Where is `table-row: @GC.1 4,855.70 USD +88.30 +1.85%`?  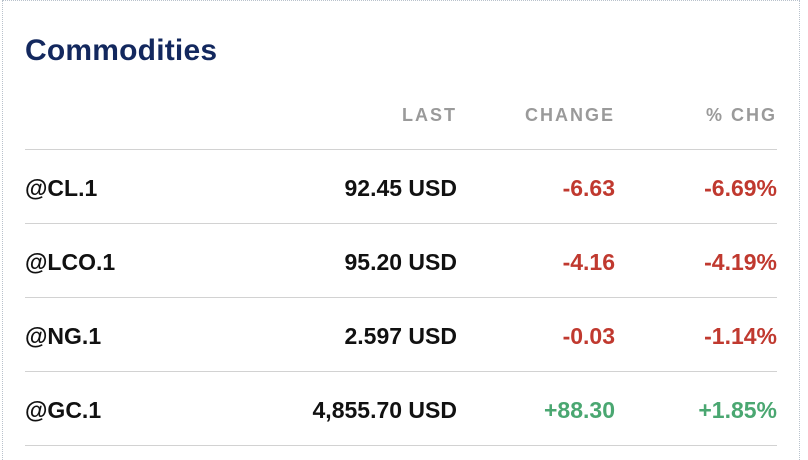
table-row: @GC.1 4,855.70 USD +88.30 +1.85% is located at coordinates (401, 409).